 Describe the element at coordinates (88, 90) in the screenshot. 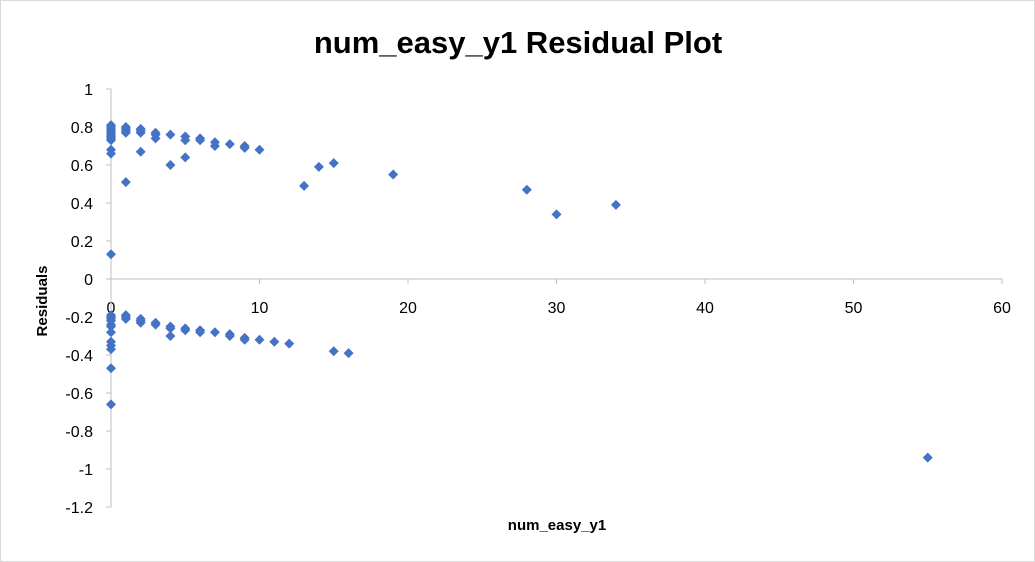

I see `y-tick-label: 1` at that location.